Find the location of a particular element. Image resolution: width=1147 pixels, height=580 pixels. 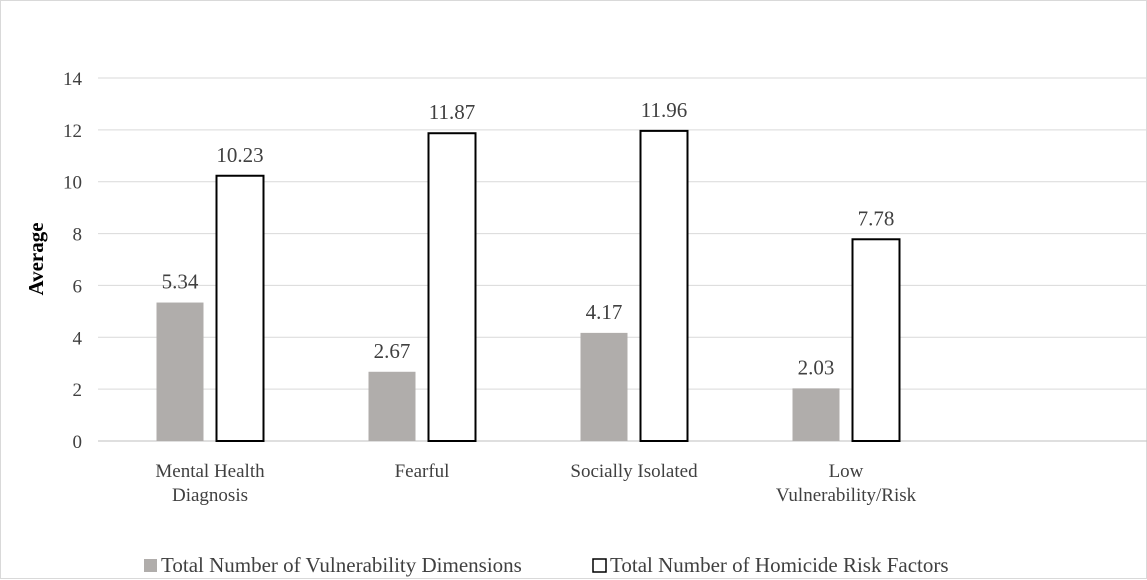

data-label: 10.23 is located at coordinates (239, 155).